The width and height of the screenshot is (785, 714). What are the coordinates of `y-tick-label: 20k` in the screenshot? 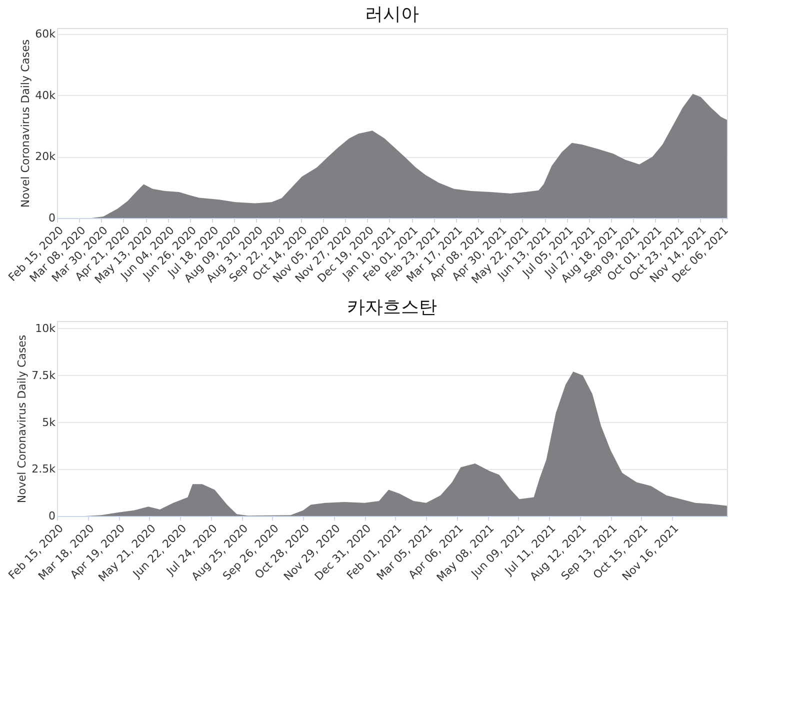 It's located at (45, 157).